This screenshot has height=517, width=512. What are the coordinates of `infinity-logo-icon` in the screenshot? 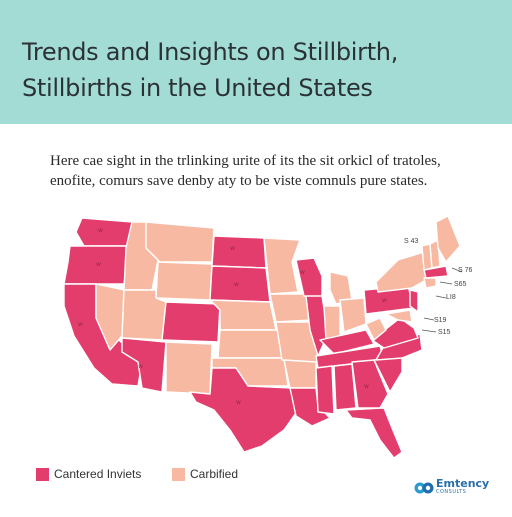 It's located at (424, 488).